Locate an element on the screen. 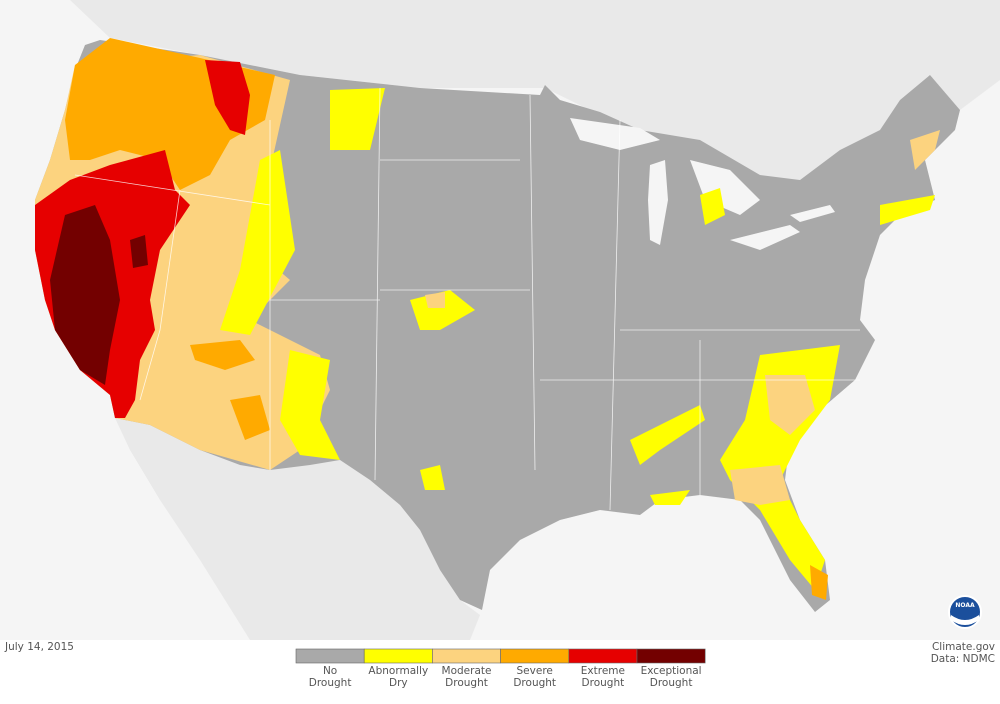 This screenshot has height=704, width=1000. credit: Climate.gov is located at coordinates (963, 647).